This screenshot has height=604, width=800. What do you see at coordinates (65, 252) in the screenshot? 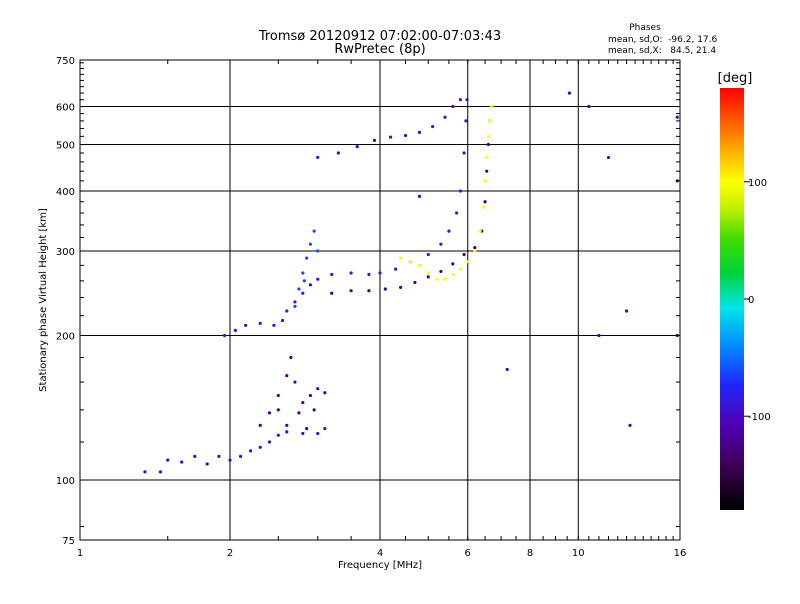
I see `y-tick-label: 300` at bounding box center [65, 252].